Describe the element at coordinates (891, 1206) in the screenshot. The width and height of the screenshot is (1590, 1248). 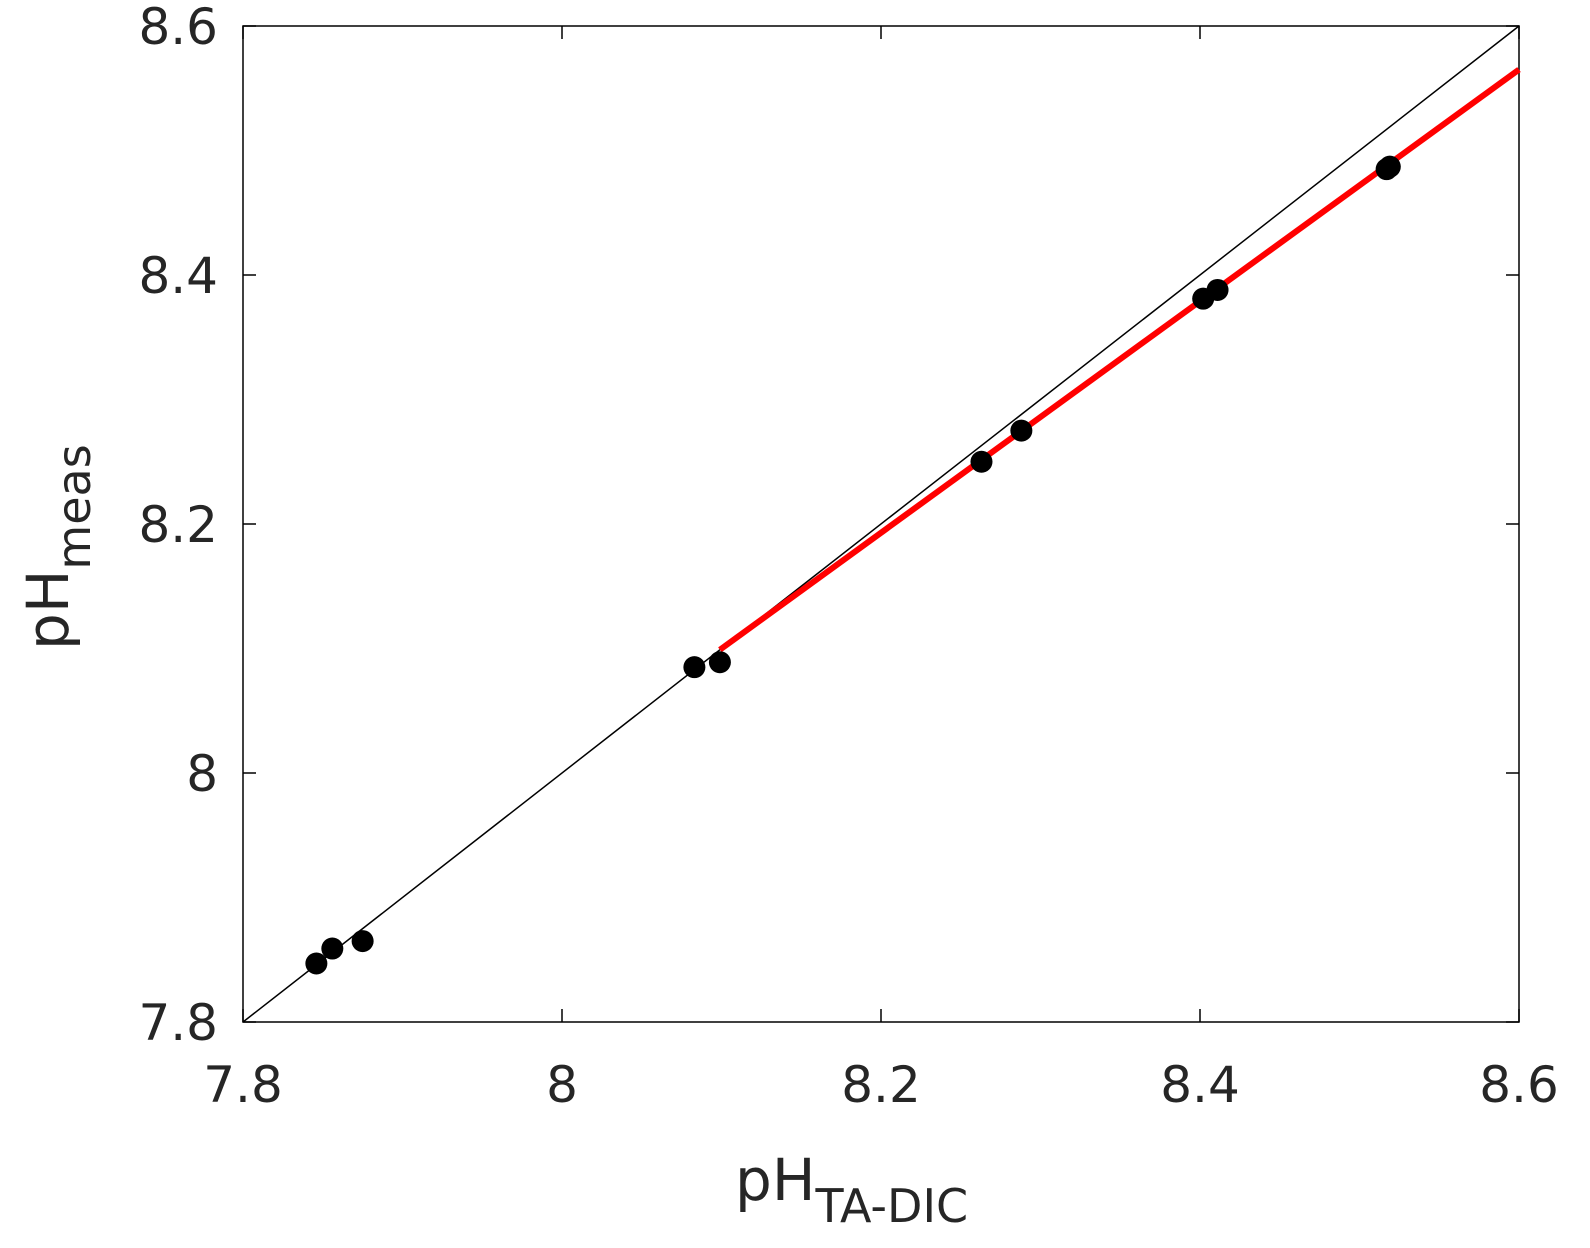
I see `x-axis-label-sub: TA-DIC` at that location.